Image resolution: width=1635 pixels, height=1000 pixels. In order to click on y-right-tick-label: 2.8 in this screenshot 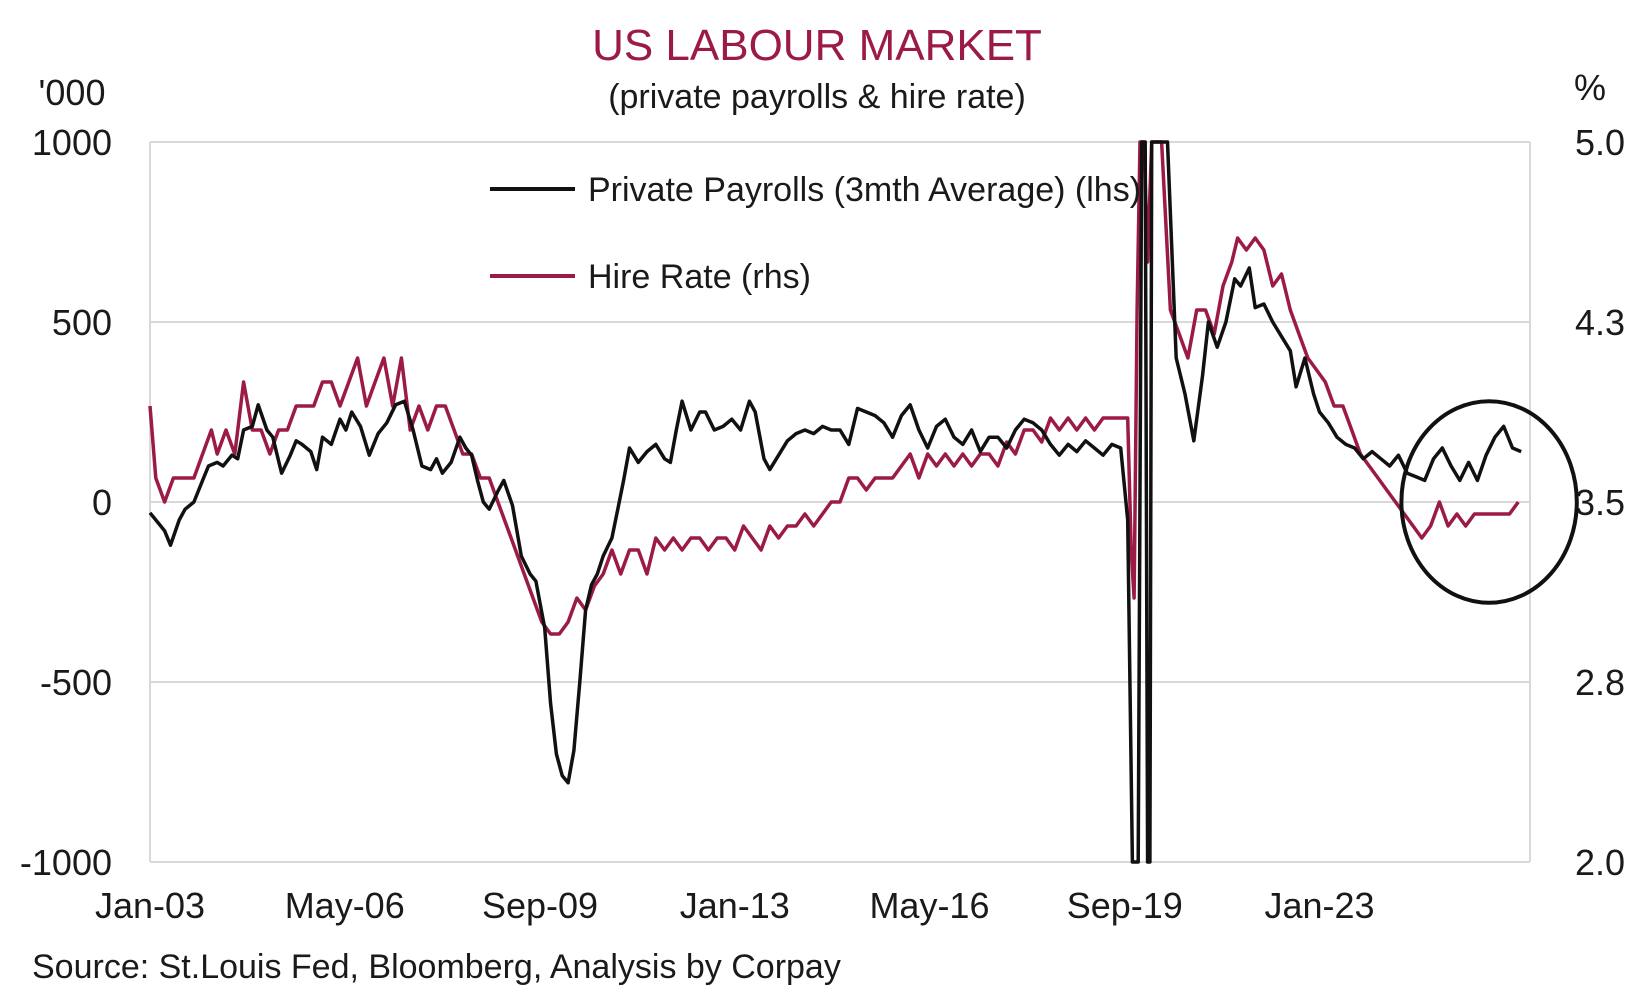, I will do `click(1600, 682)`.